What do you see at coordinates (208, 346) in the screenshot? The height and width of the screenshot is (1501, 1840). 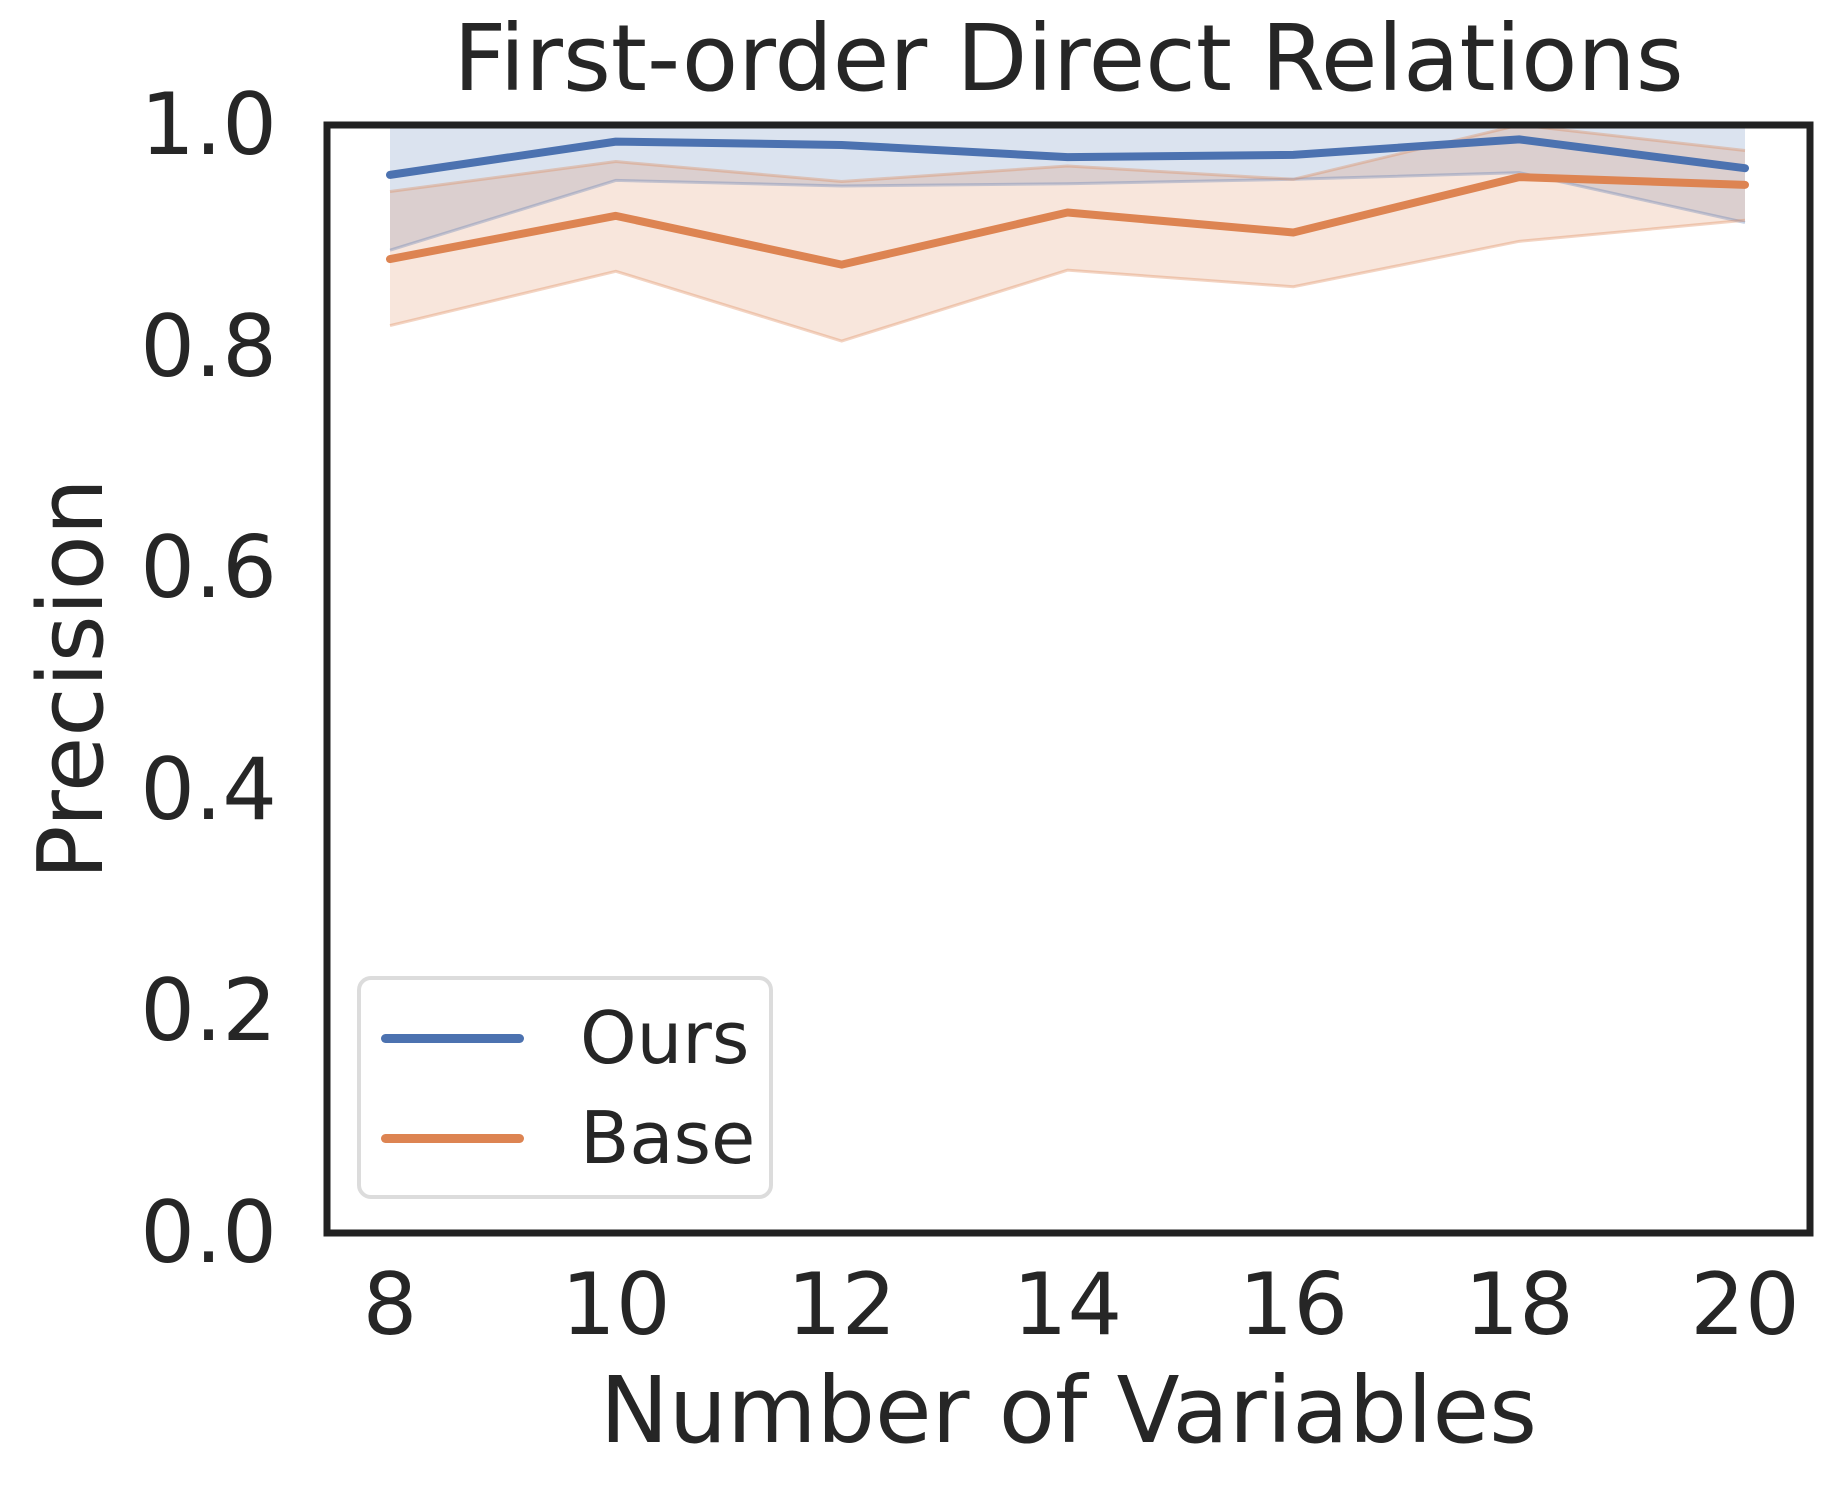 I see `y-tick-label: 0.8` at bounding box center [208, 346].